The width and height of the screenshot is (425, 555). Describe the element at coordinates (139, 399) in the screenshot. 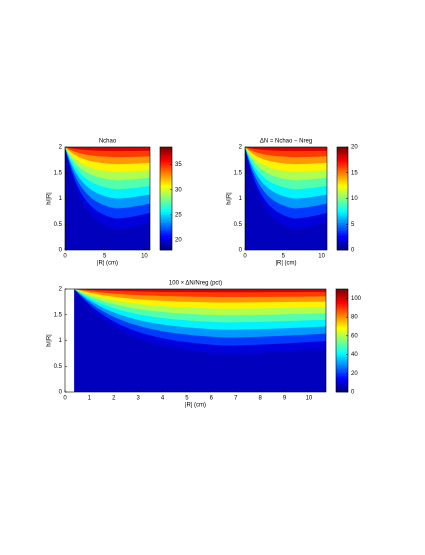

I see `x-tick-label: 3` at that location.